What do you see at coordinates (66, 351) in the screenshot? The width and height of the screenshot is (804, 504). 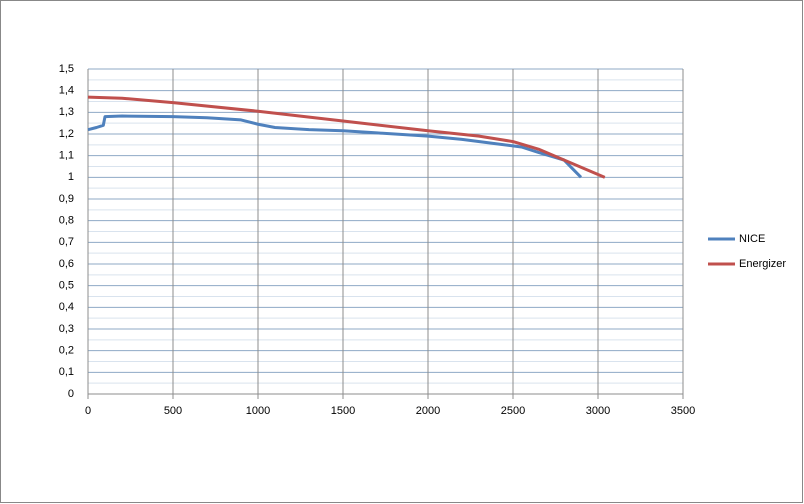 I see `y-tick-label: 0,2` at bounding box center [66, 351].